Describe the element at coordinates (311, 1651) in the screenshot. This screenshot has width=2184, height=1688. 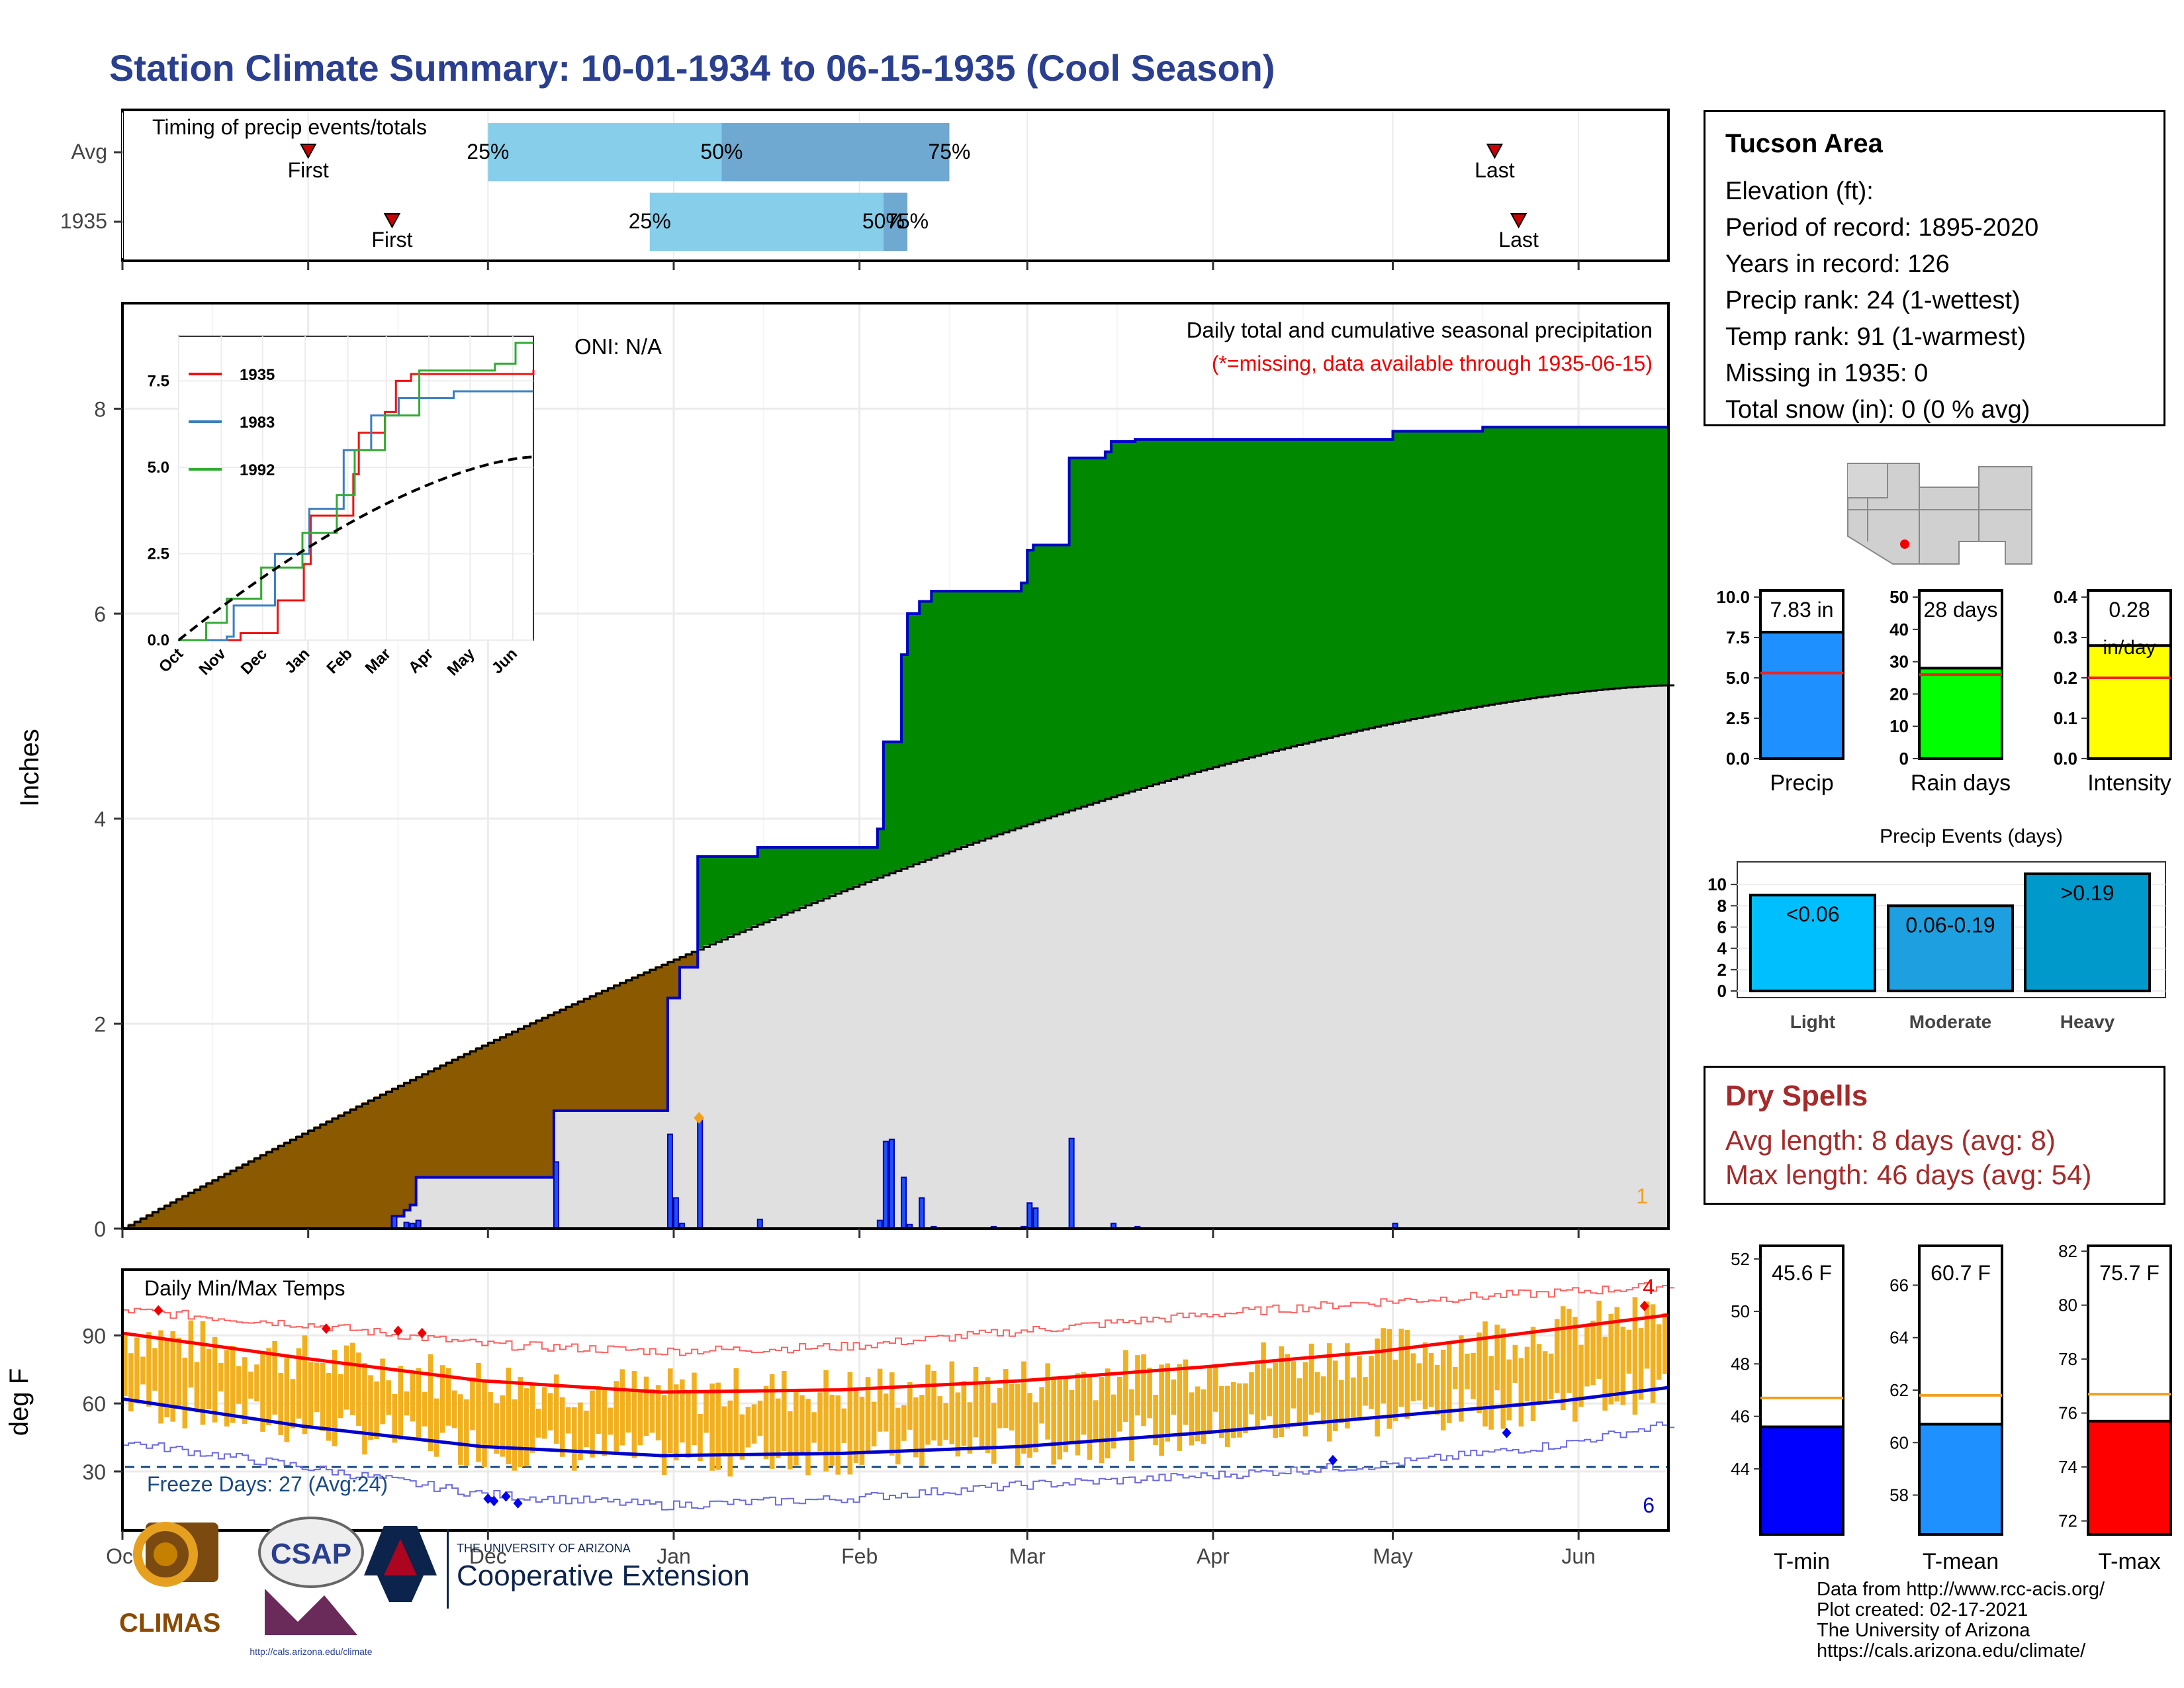
I see `csap-url: http://cals.arizona.edu/climate` at that location.